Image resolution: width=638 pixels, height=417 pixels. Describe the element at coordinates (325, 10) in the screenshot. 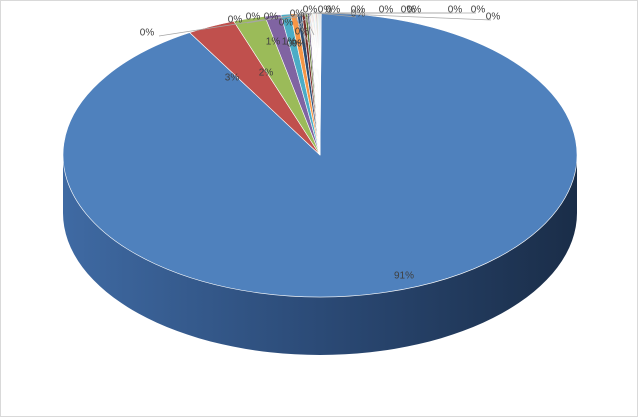

I see `data-label-15: 0%` at that location.